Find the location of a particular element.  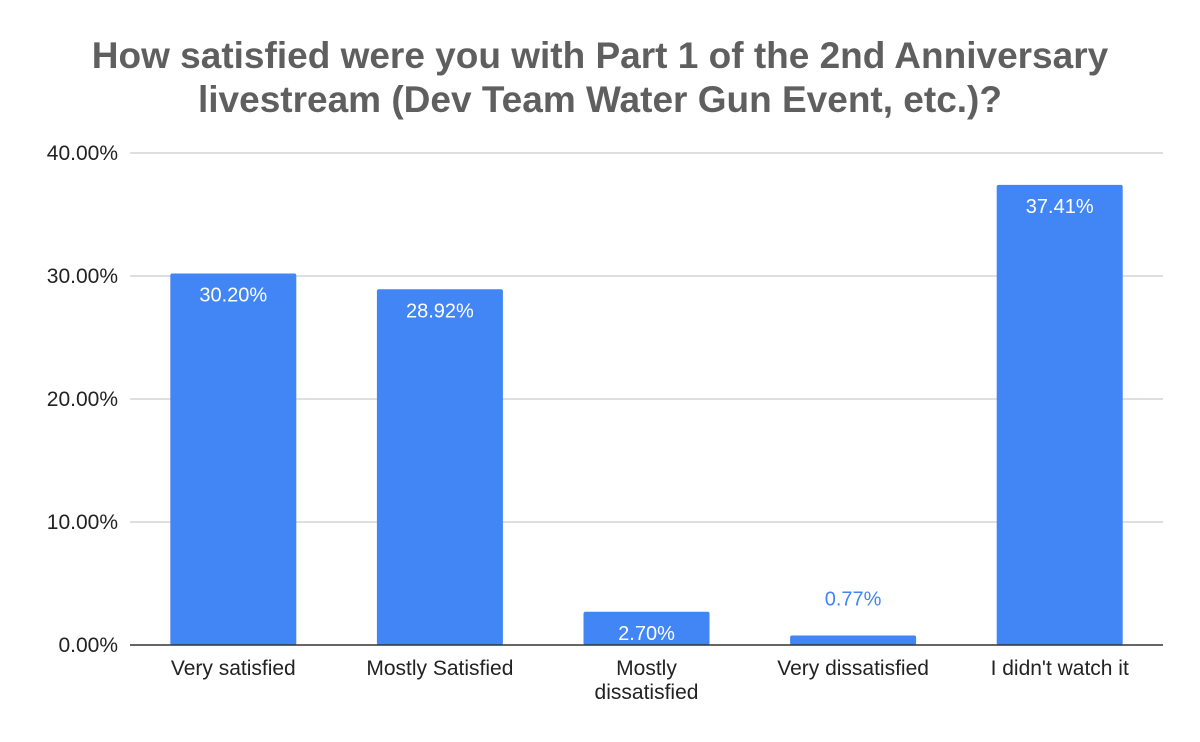

y-tick-label: 20.00% is located at coordinates (82, 399).